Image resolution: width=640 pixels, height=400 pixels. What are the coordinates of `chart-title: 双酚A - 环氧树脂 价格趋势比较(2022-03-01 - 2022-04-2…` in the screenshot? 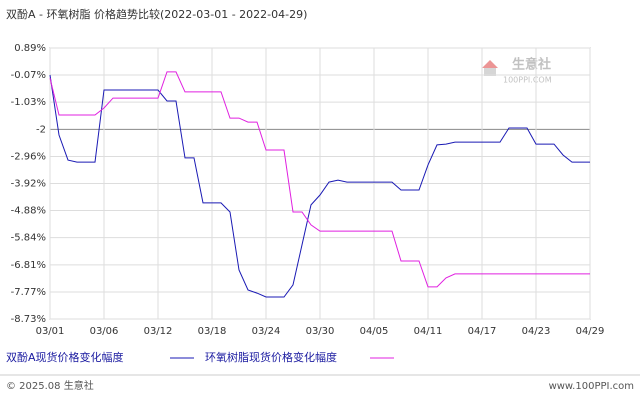 It's located at (156, 14).